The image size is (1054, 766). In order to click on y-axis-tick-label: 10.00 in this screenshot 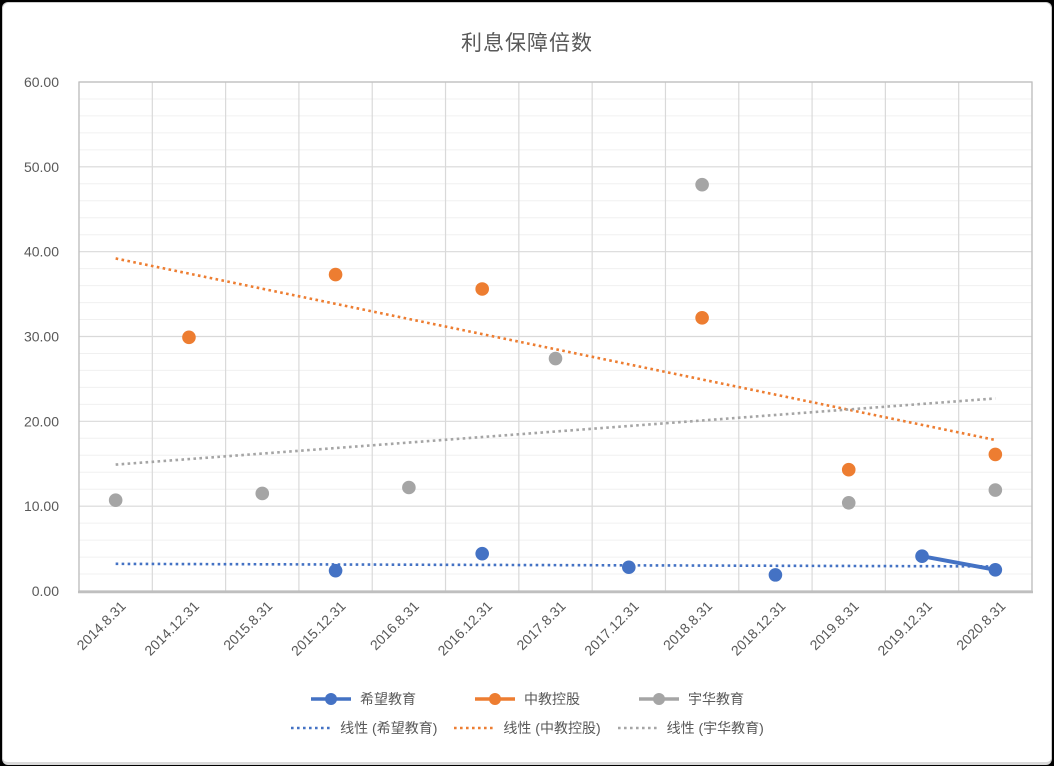, I will do `click(41, 506)`.